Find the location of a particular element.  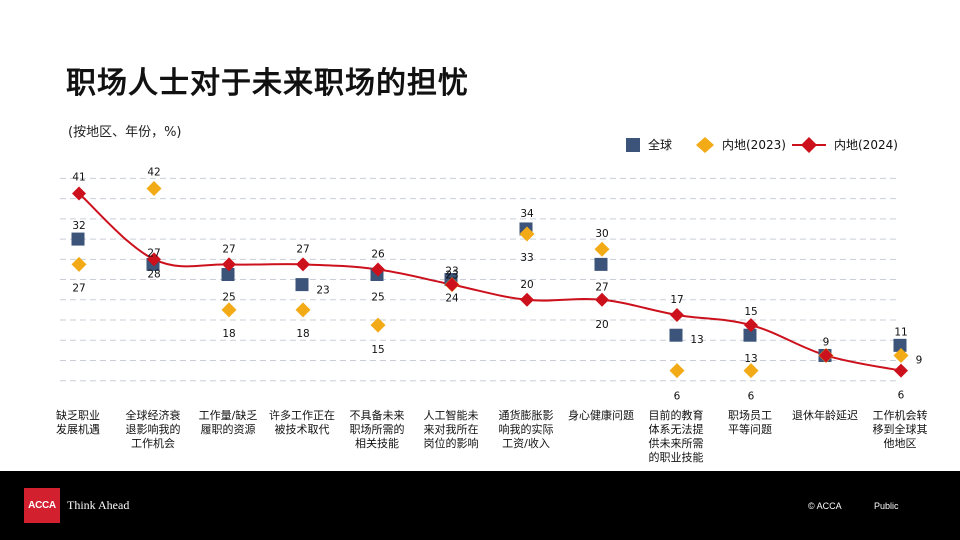

x-tick-label: 身心健康问题 is located at coordinates (601, 415).